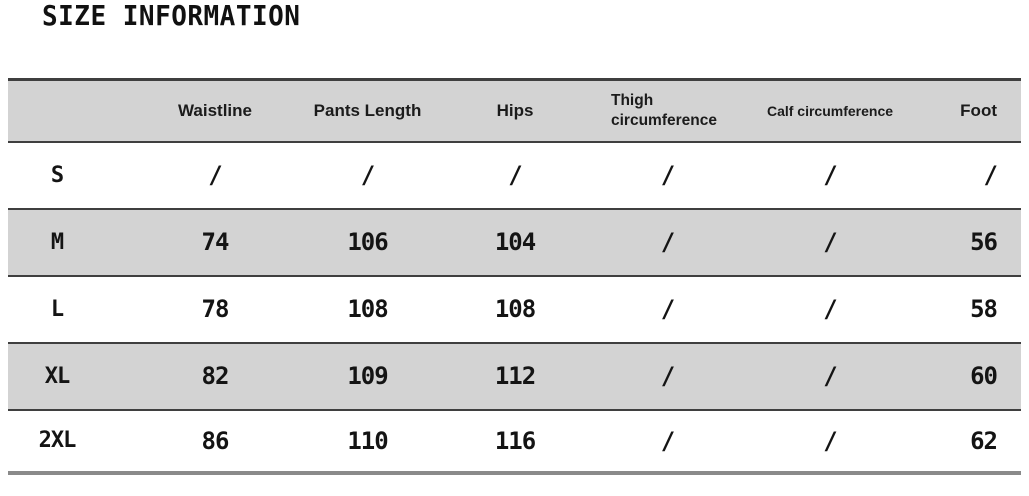 The image size is (1029, 496). What do you see at coordinates (367, 242) in the screenshot?
I see `table-cell: 106` at bounding box center [367, 242].